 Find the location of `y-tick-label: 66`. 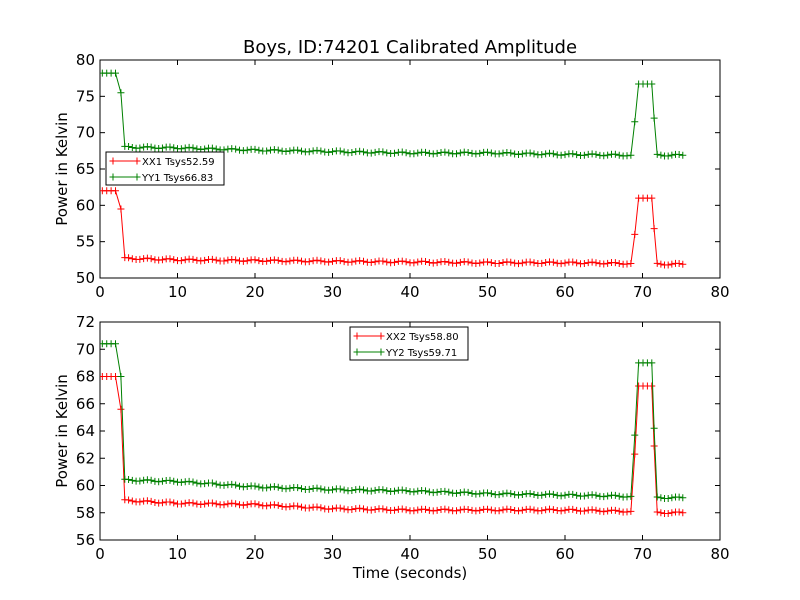

y-tick-label: 66 is located at coordinates (85, 404).